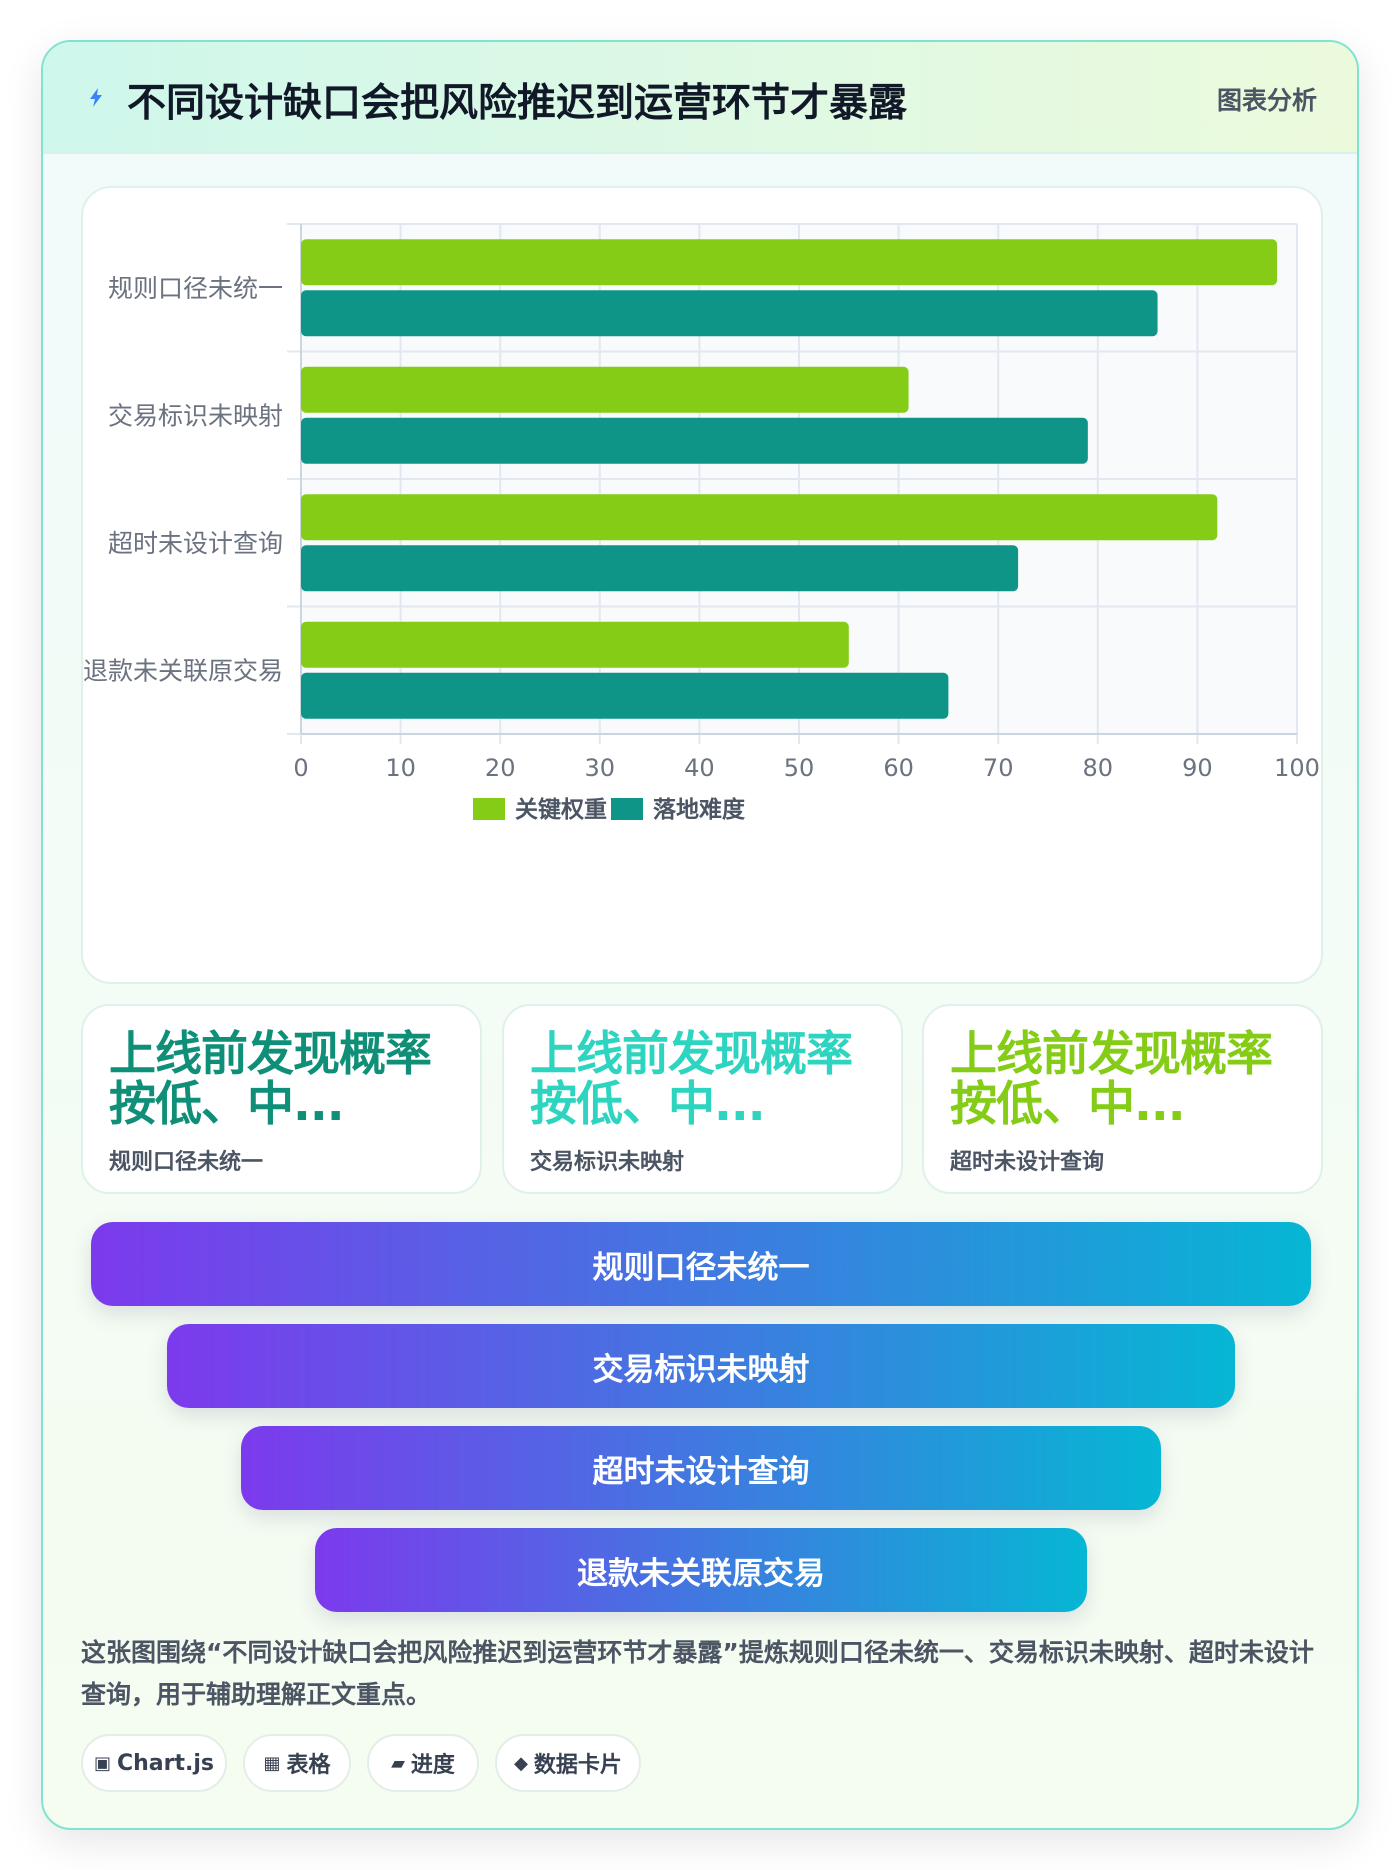 The image size is (1400, 1870). I want to click on x-tick-label: 50, so click(799, 768).